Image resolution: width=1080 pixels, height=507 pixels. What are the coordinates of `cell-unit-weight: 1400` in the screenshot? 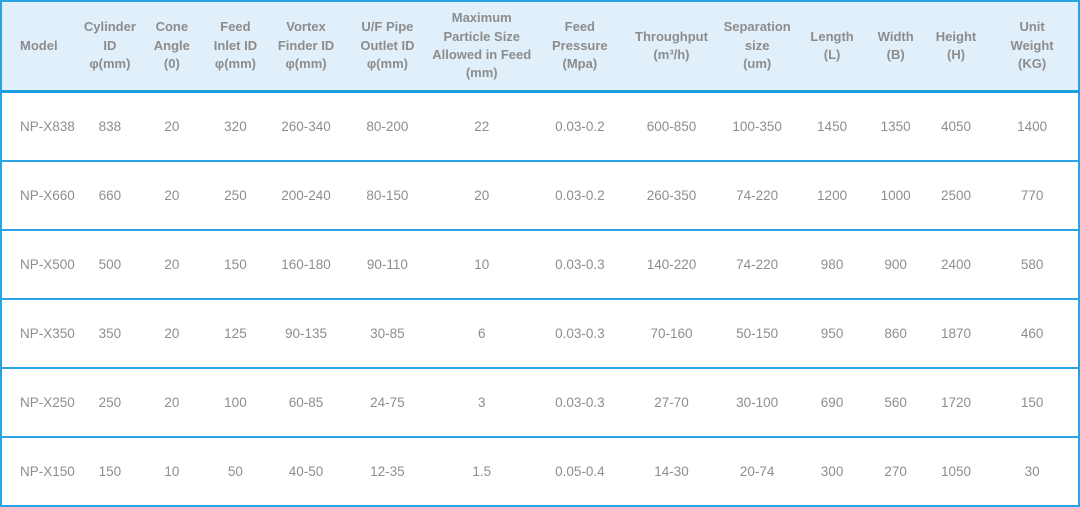 It's located at (1032, 126).